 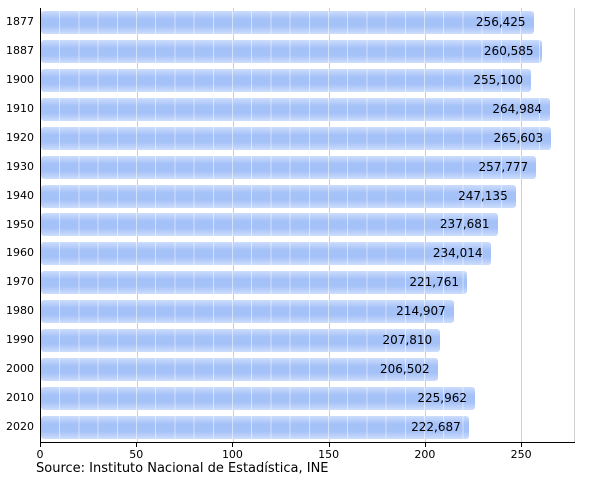 What do you see at coordinates (521, 454) in the screenshot?
I see `x-axis-tick-label: 250` at bounding box center [521, 454].